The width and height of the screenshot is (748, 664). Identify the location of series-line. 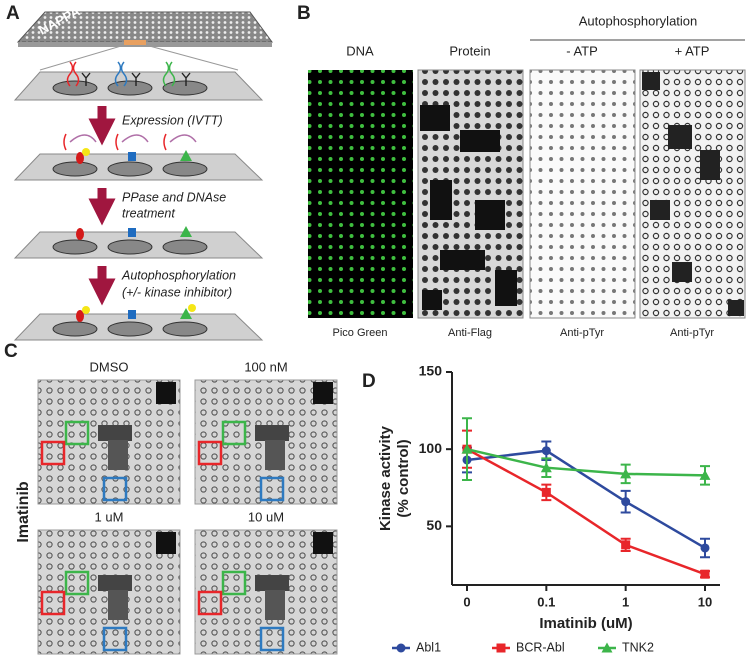
(586, 499).